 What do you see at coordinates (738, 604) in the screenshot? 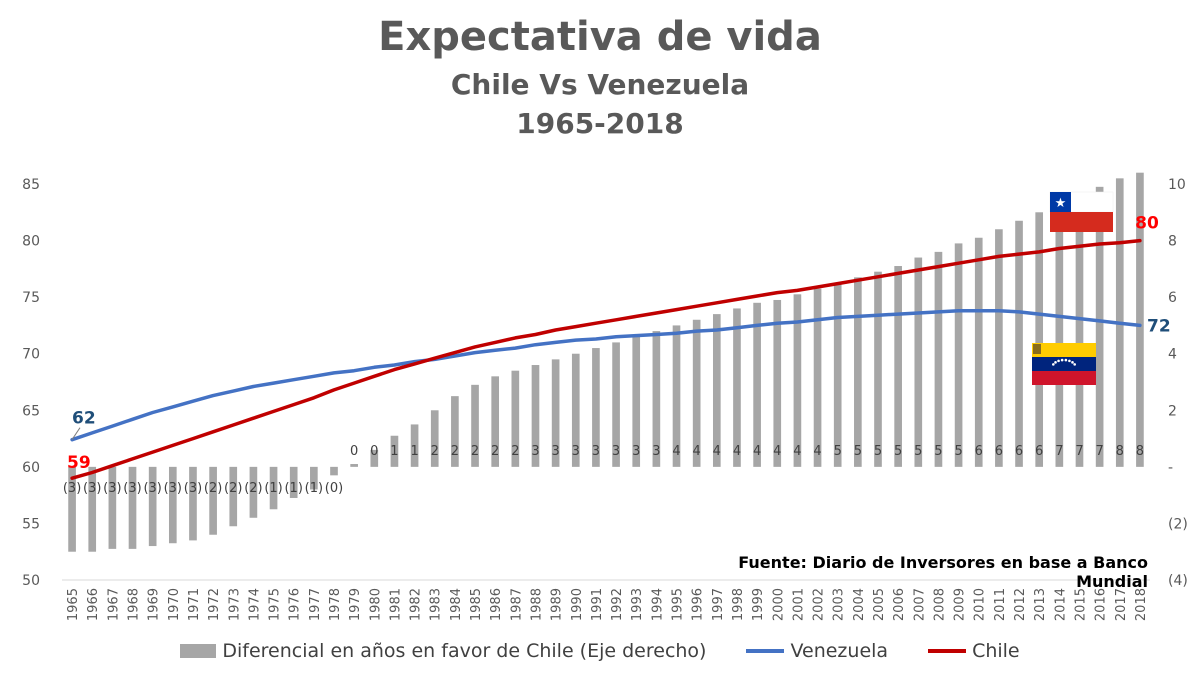
I see `x-tick-label: 1998` at bounding box center [738, 604].